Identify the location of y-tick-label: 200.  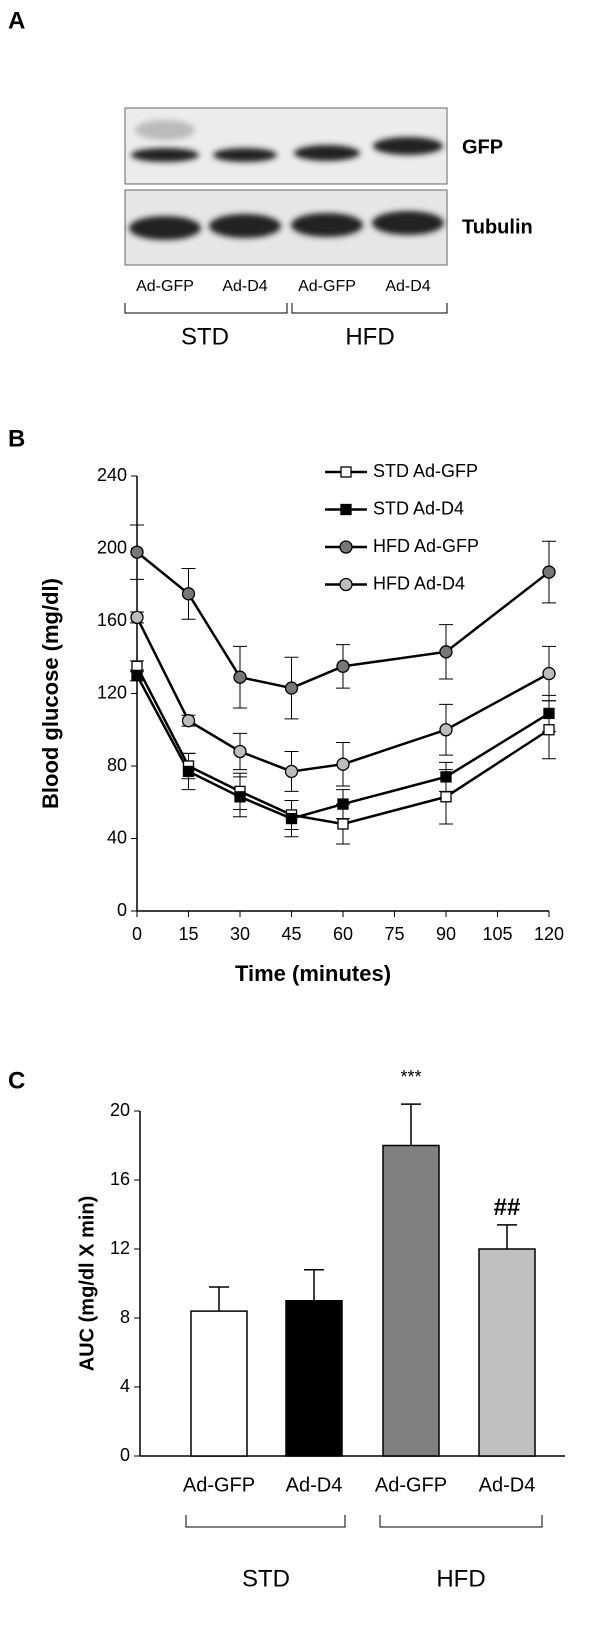
(112, 547).